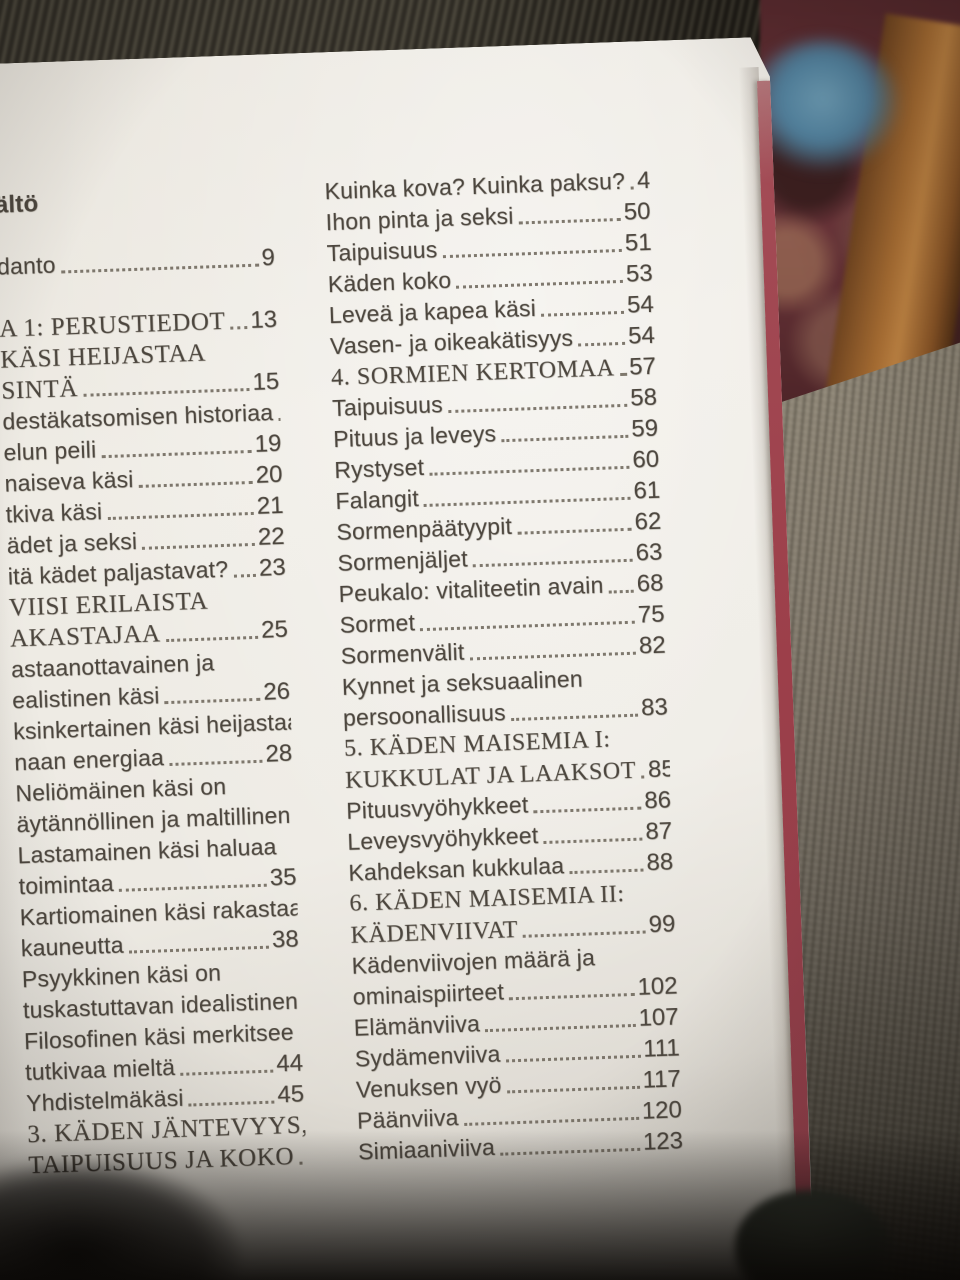 The height and width of the screenshot is (1280, 960). I want to click on page-number: 117, so click(662, 1079).